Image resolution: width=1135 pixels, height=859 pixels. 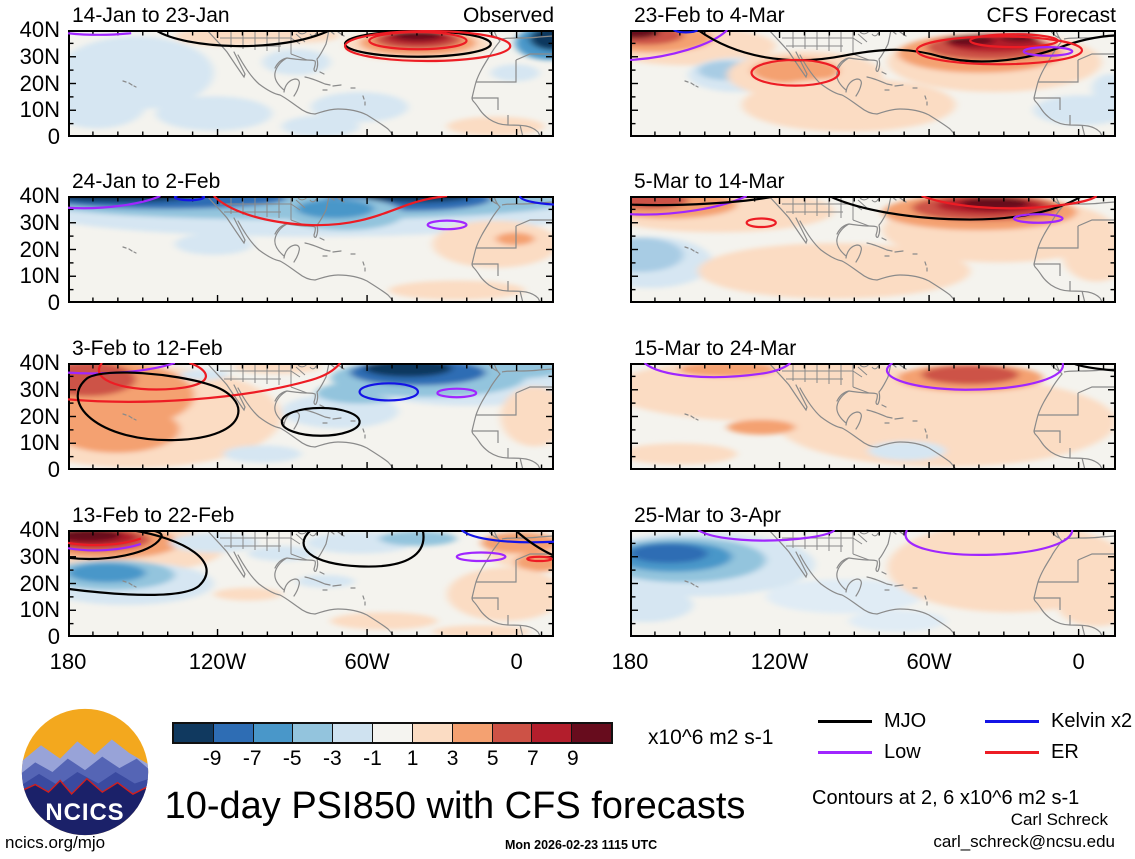 I want to click on panel-title: 24-Jan to 2-Feb, so click(x=146, y=181).